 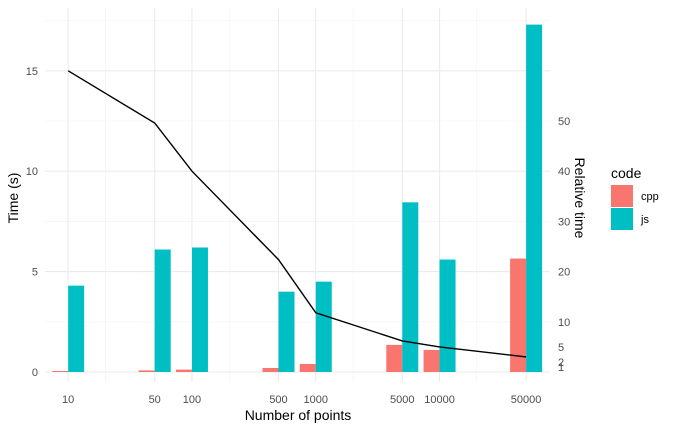 What do you see at coordinates (561, 363) in the screenshot?
I see `y2-tick-label: 2` at bounding box center [561, 363].